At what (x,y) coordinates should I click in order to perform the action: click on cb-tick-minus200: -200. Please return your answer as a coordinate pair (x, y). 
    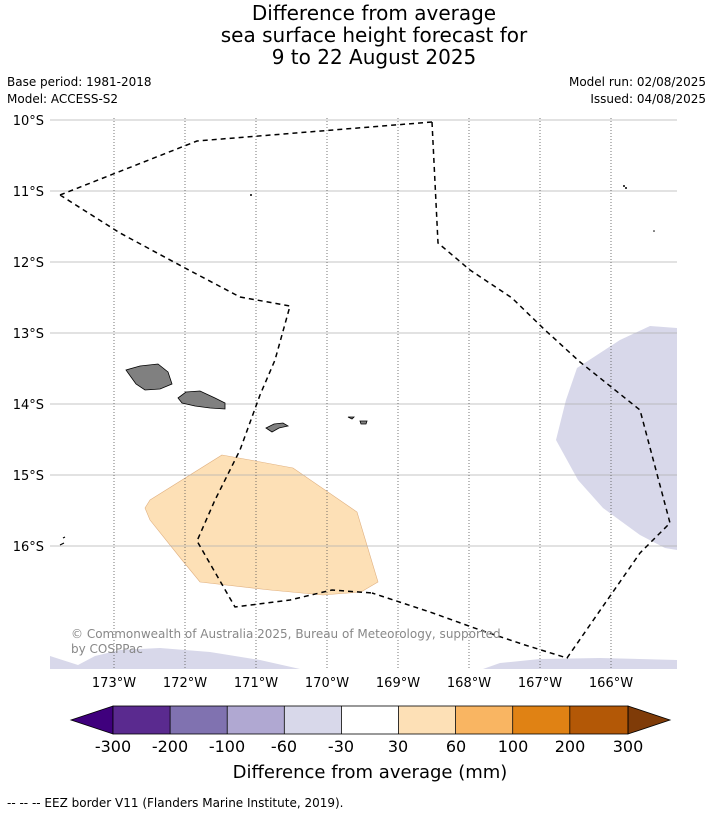
    Looking at the image, I should click on (170, 746).